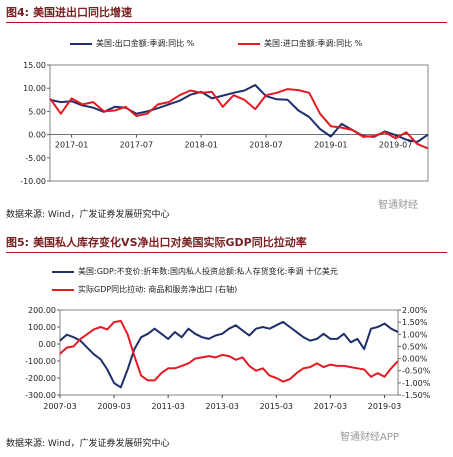  What do you see at coordinates (313, 43) in the screenshot?
I see `legend-label-import: 美国:进口金额:季调:同比 %` at bounding box center [313, 43].